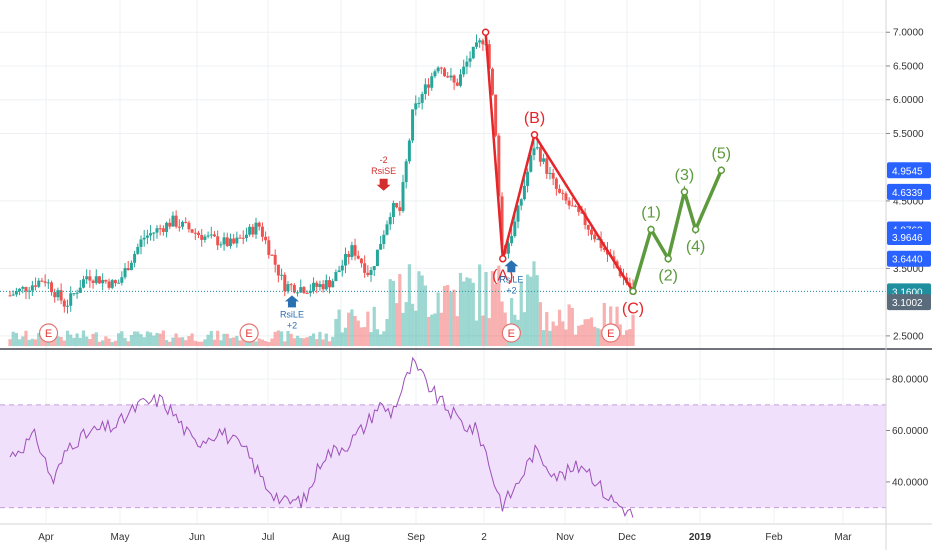  I want to click on projected-wave-point, so click(684, 192).